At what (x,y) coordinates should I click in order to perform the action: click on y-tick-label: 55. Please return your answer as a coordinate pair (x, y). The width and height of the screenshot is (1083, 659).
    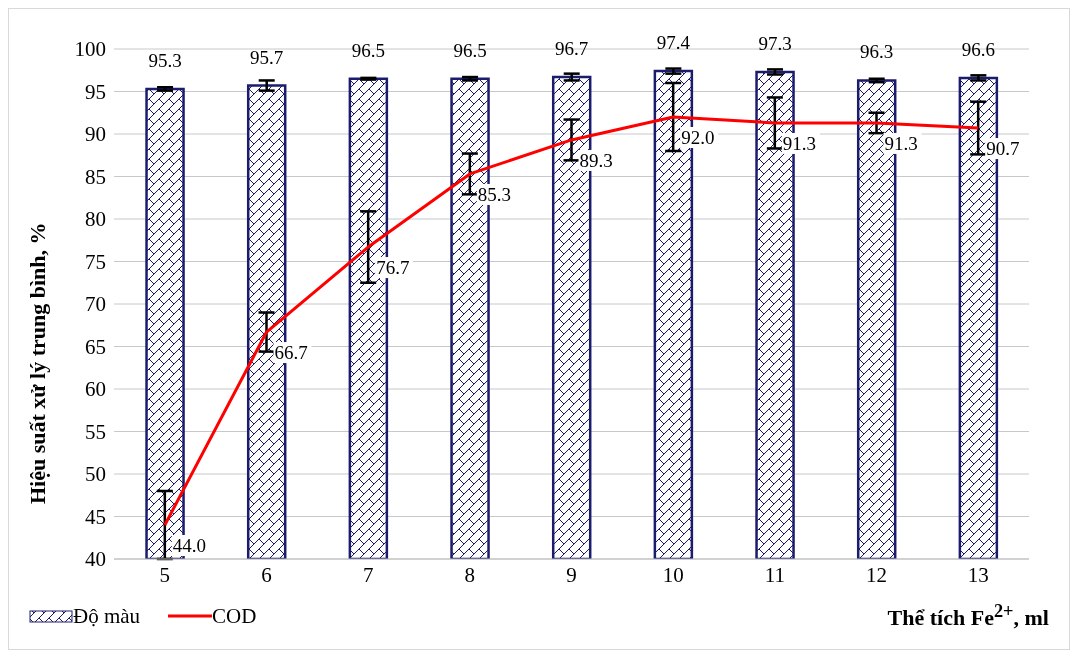
    Looking at the image, I should click on (95, 431).